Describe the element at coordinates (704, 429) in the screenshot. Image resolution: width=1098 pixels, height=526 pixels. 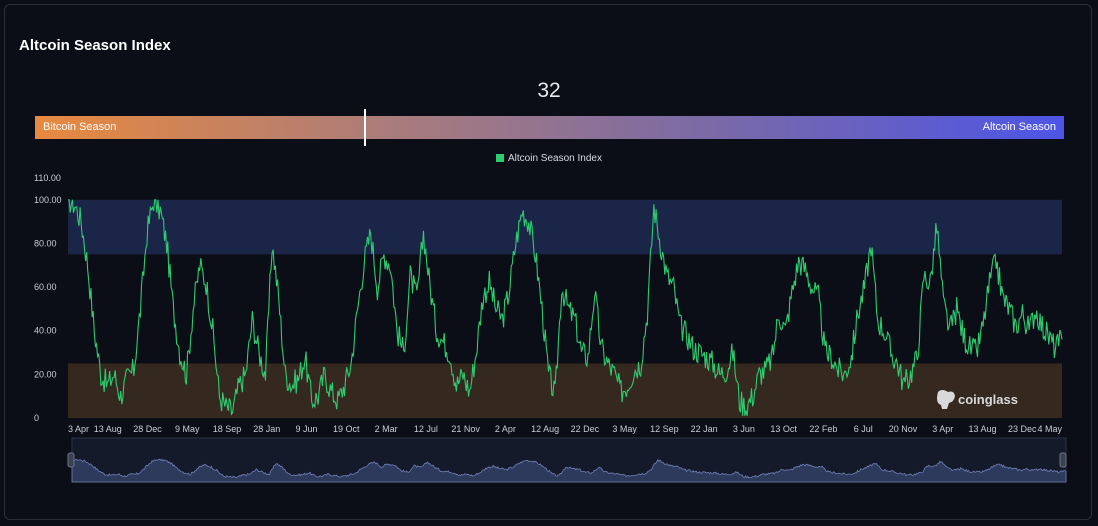
I see `x-tick-label: 22 Jan` at that location.